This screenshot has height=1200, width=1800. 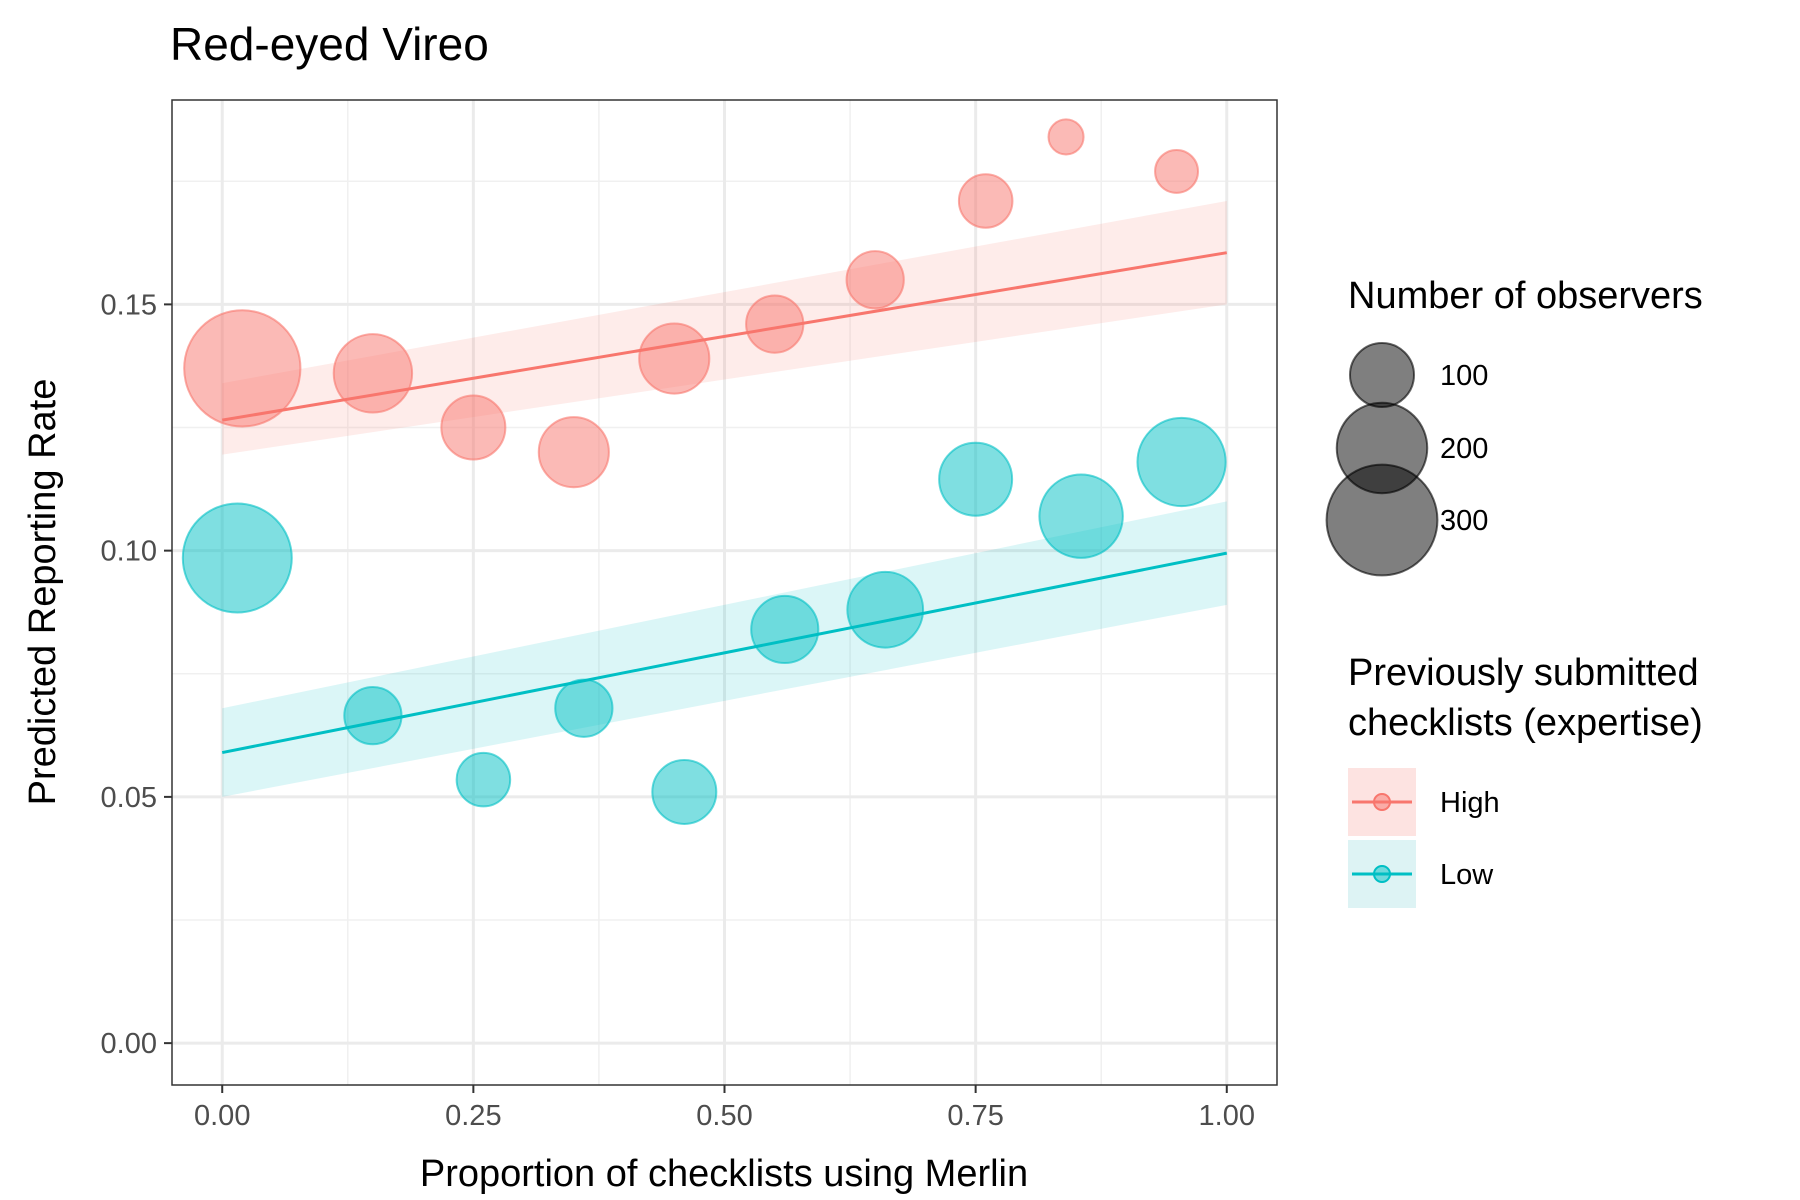 I want to click on size-legend-title: Number of observers, so click(x=1525, y=296).